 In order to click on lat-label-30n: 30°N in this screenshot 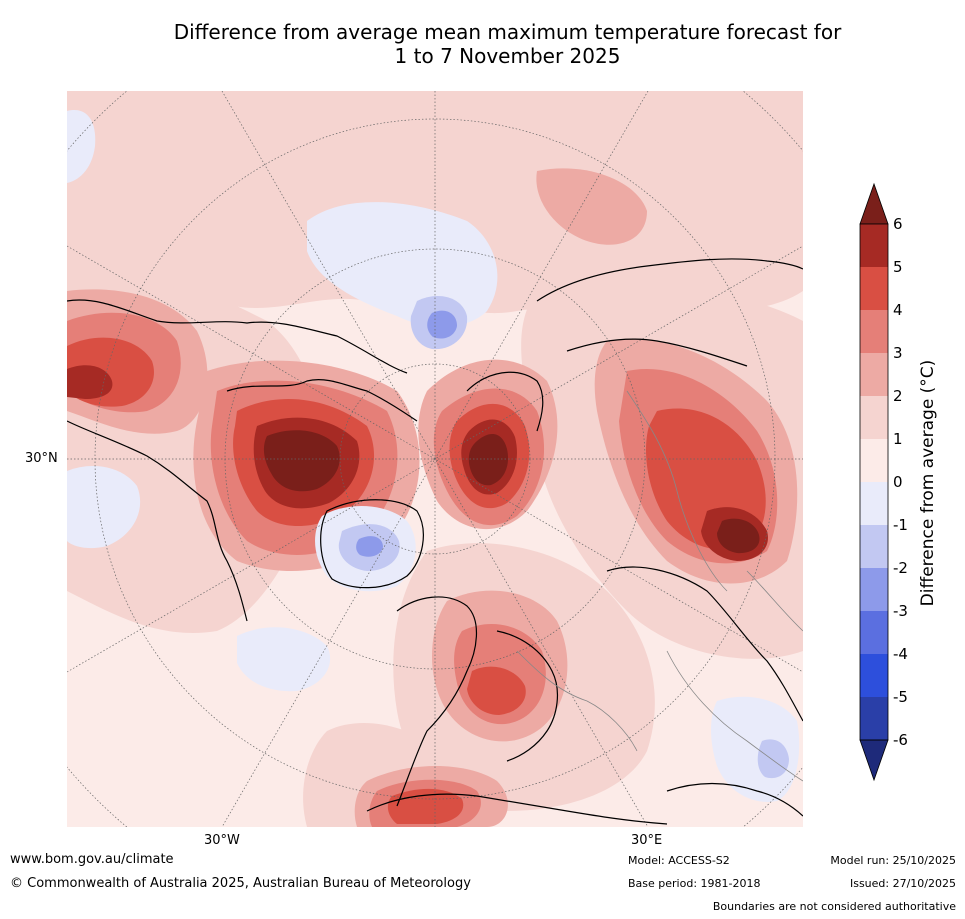, I will do `click(41, 458)`.